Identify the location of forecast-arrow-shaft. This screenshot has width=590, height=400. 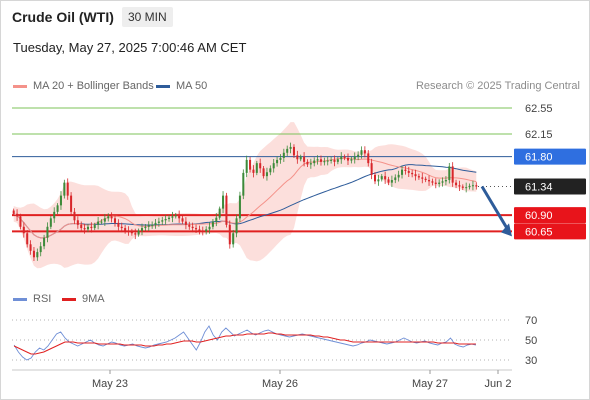
(494, 207).